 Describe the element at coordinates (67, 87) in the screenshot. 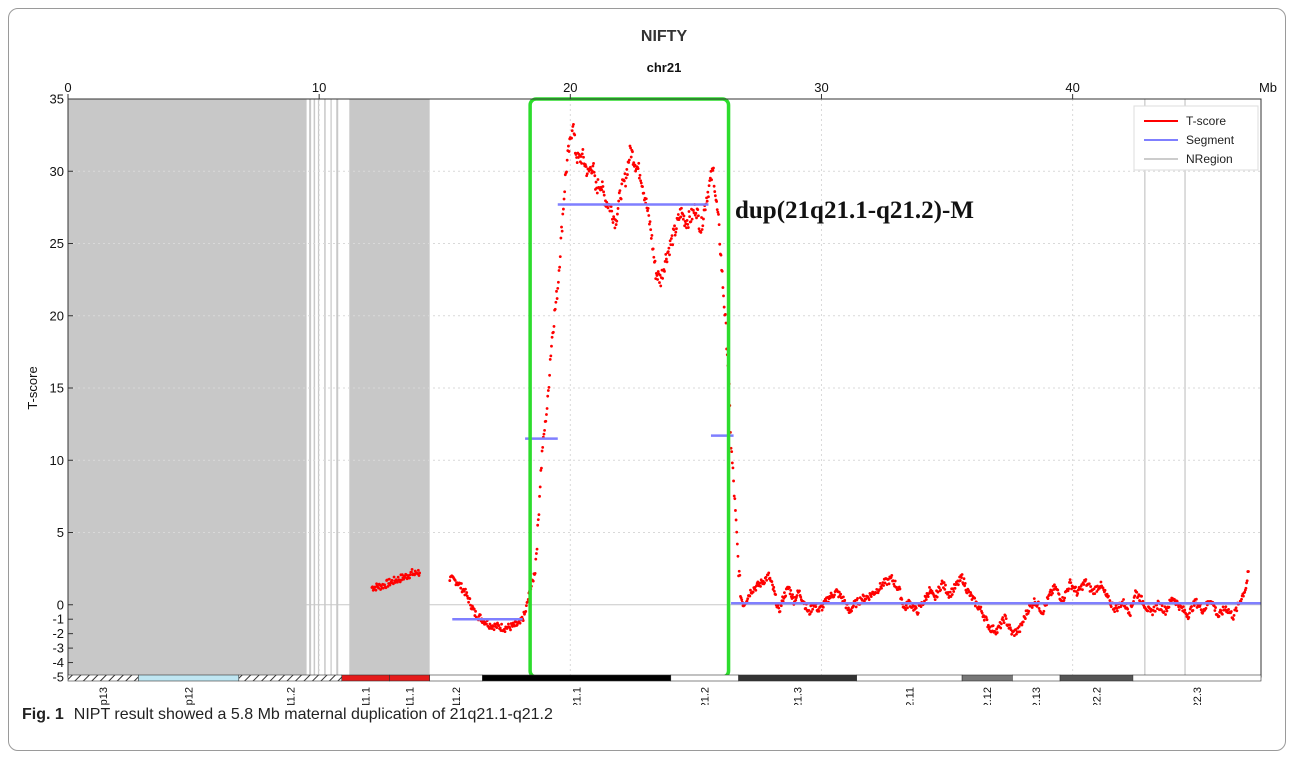

I see `x-tick-label: 0` at that location.